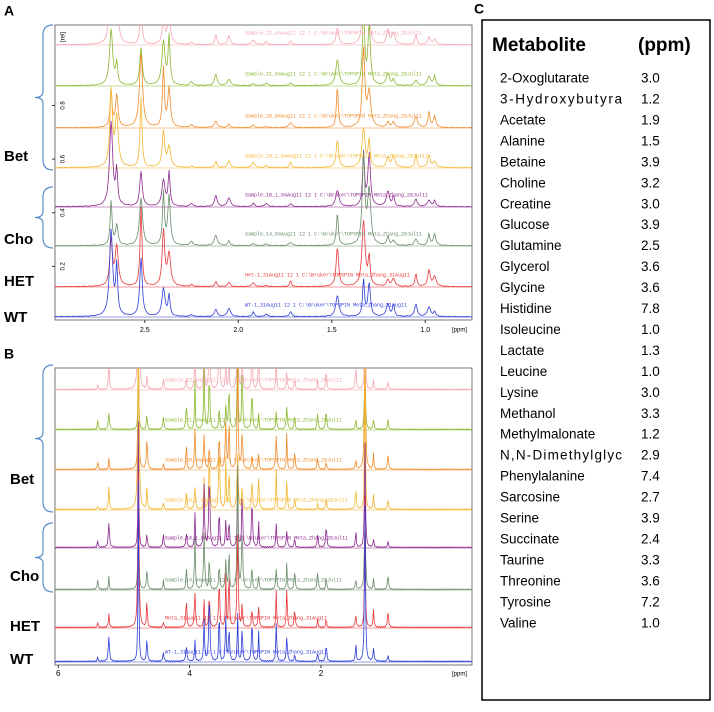 This screenshot has height=712, width=714. Describe the element at coordinates (525, 266) in the screenshot. I see `metabolite-name: Glycerol` at that location.